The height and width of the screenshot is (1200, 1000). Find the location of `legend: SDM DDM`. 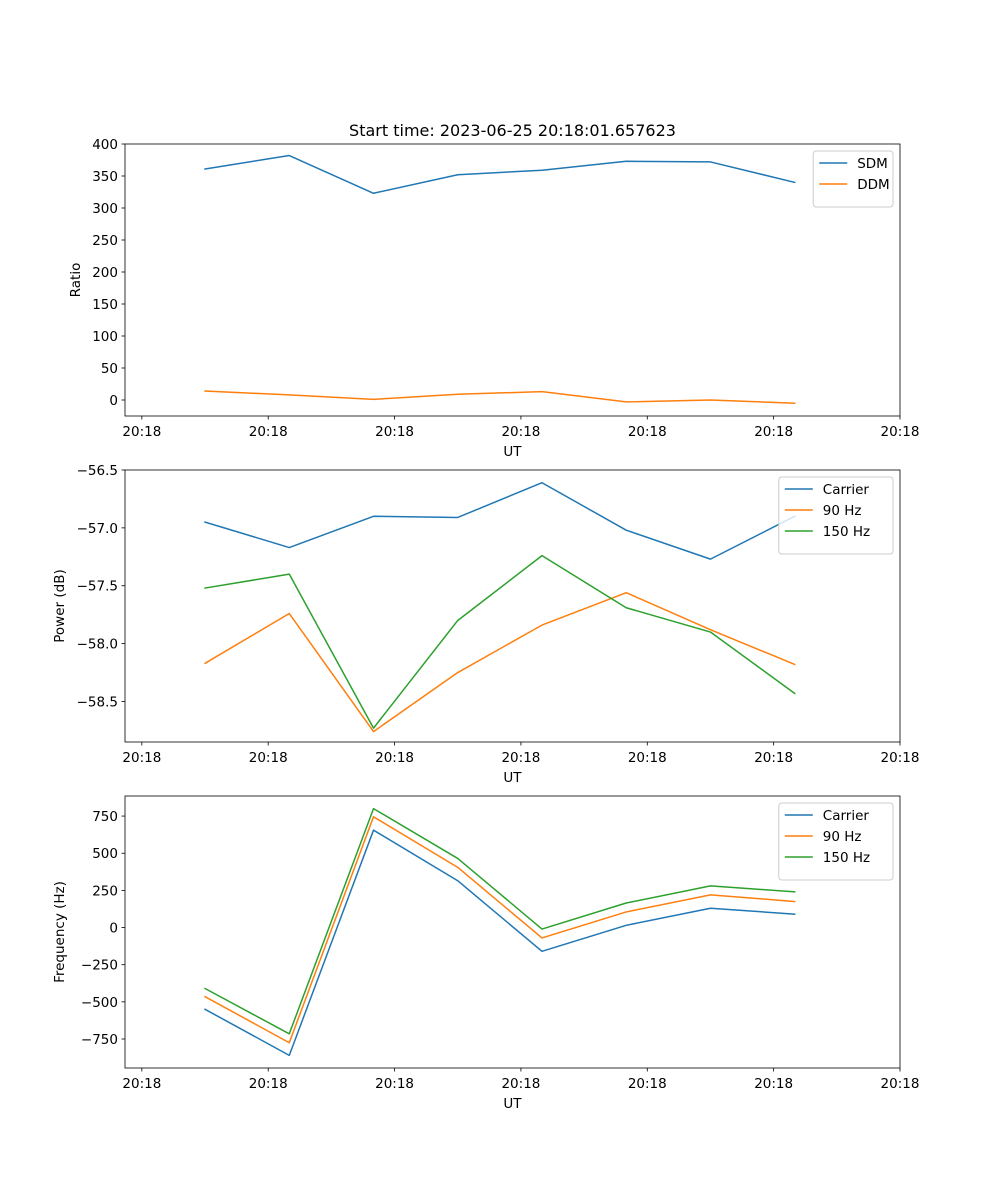

legend: SDM DDM is located at coordinates (853, 179).